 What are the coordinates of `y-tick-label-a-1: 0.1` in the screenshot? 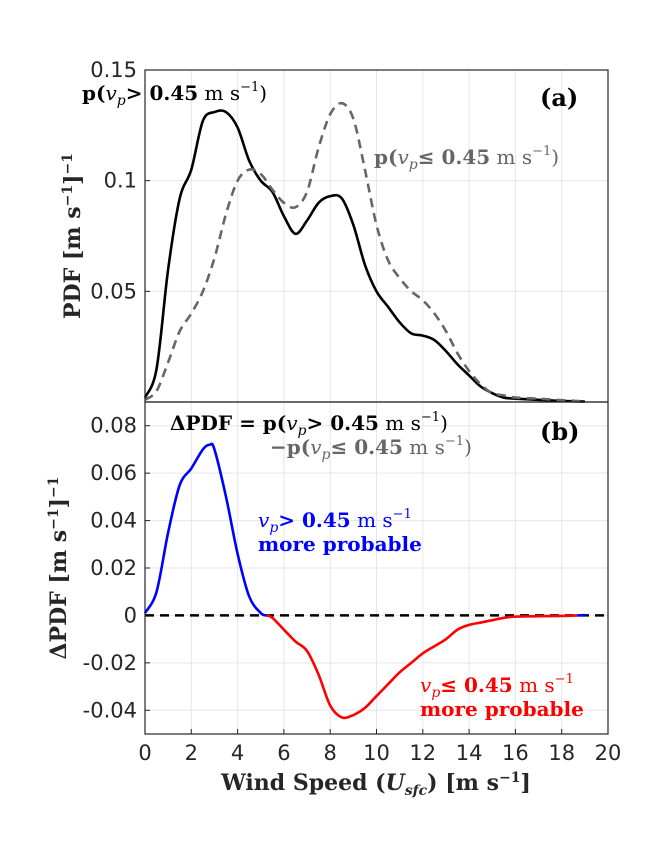 It's located at (120, 181).